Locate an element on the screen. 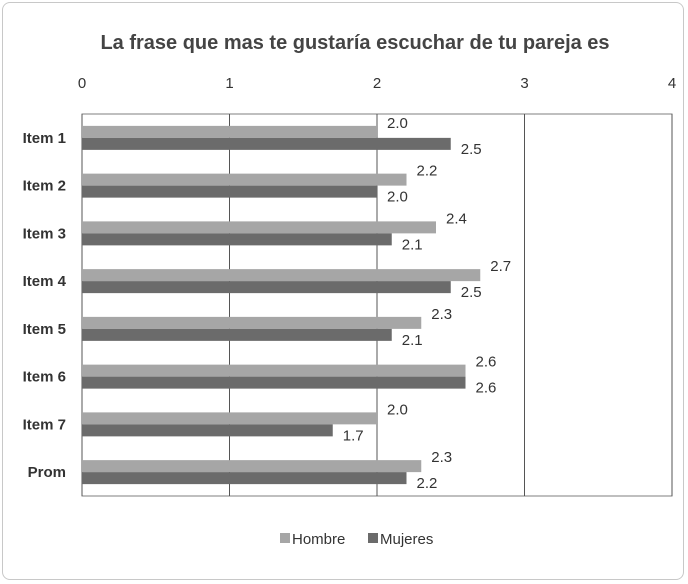 The image size is (688, 584). legend-label-hombre: Hombre is located at coordinates (318, 539).